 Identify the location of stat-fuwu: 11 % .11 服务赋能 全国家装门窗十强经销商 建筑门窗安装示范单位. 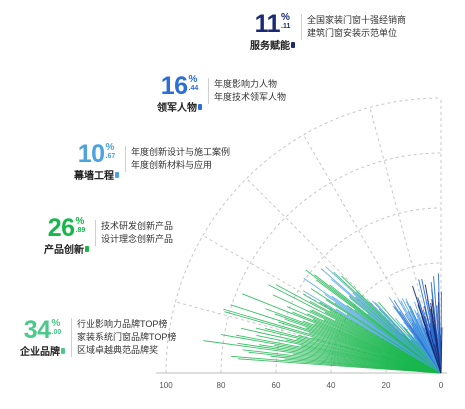
(328, 31).